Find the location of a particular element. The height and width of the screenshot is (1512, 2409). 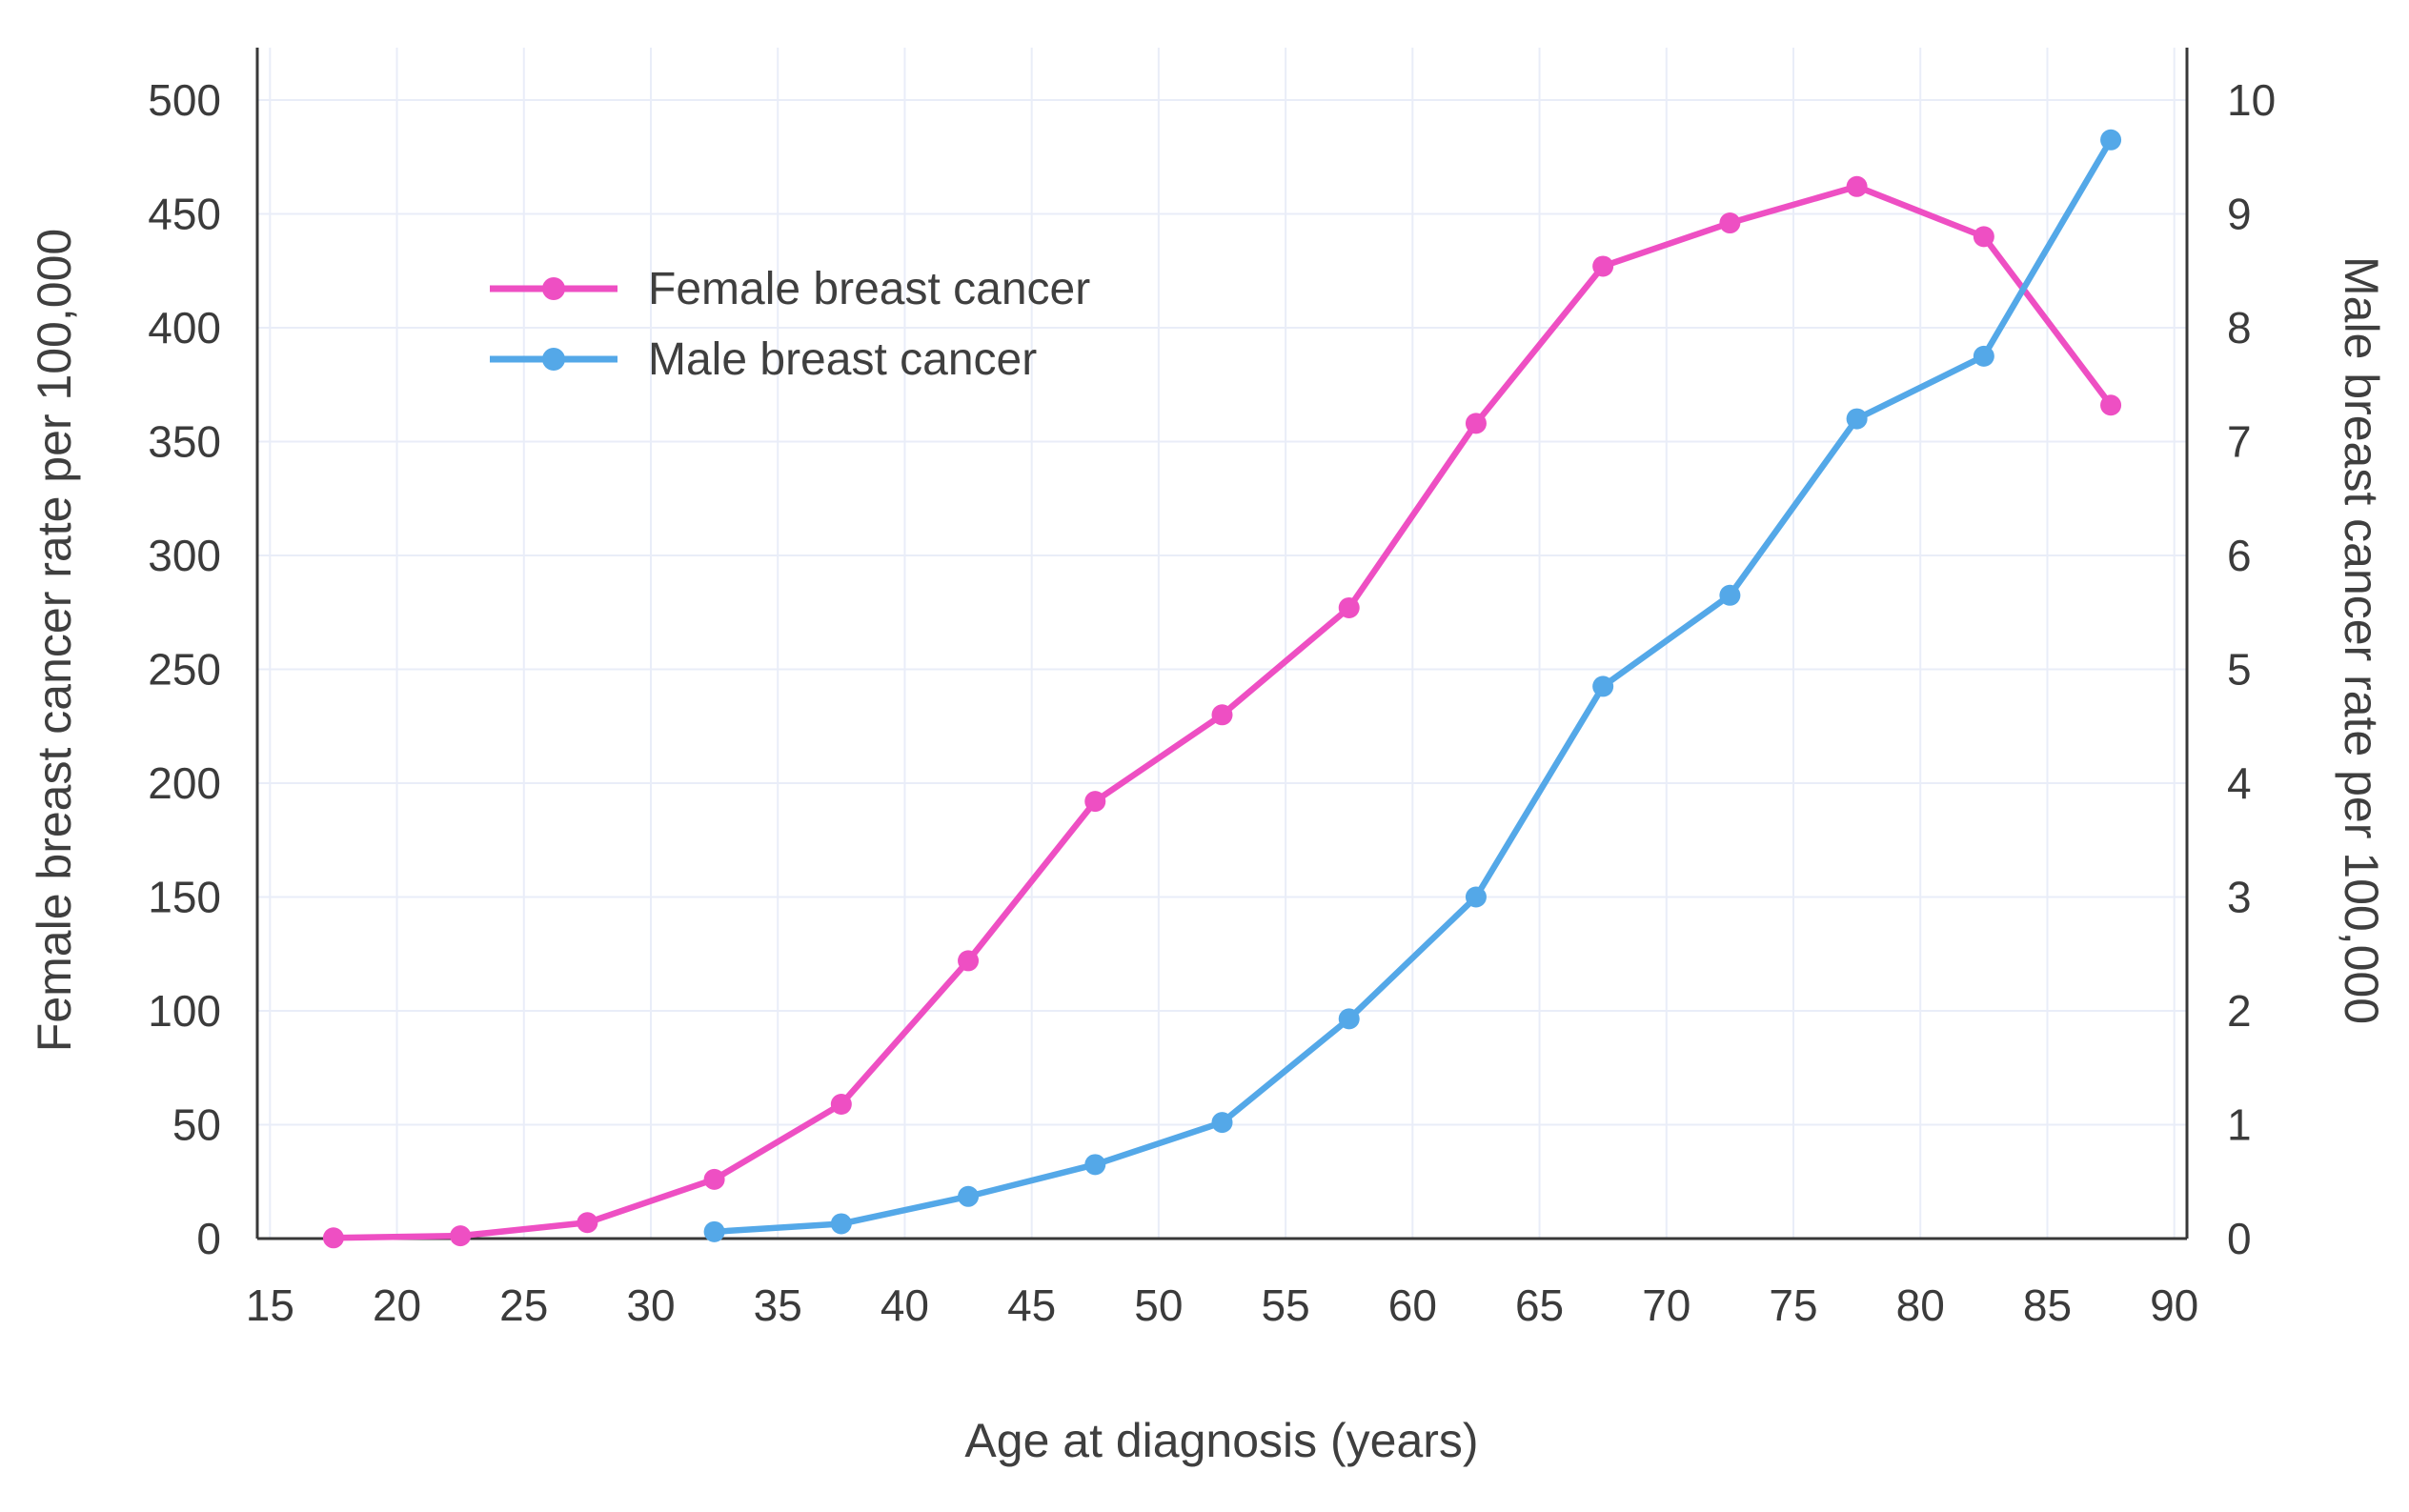

y-tick-label-left: 350 is located at coordinates (184, 441).